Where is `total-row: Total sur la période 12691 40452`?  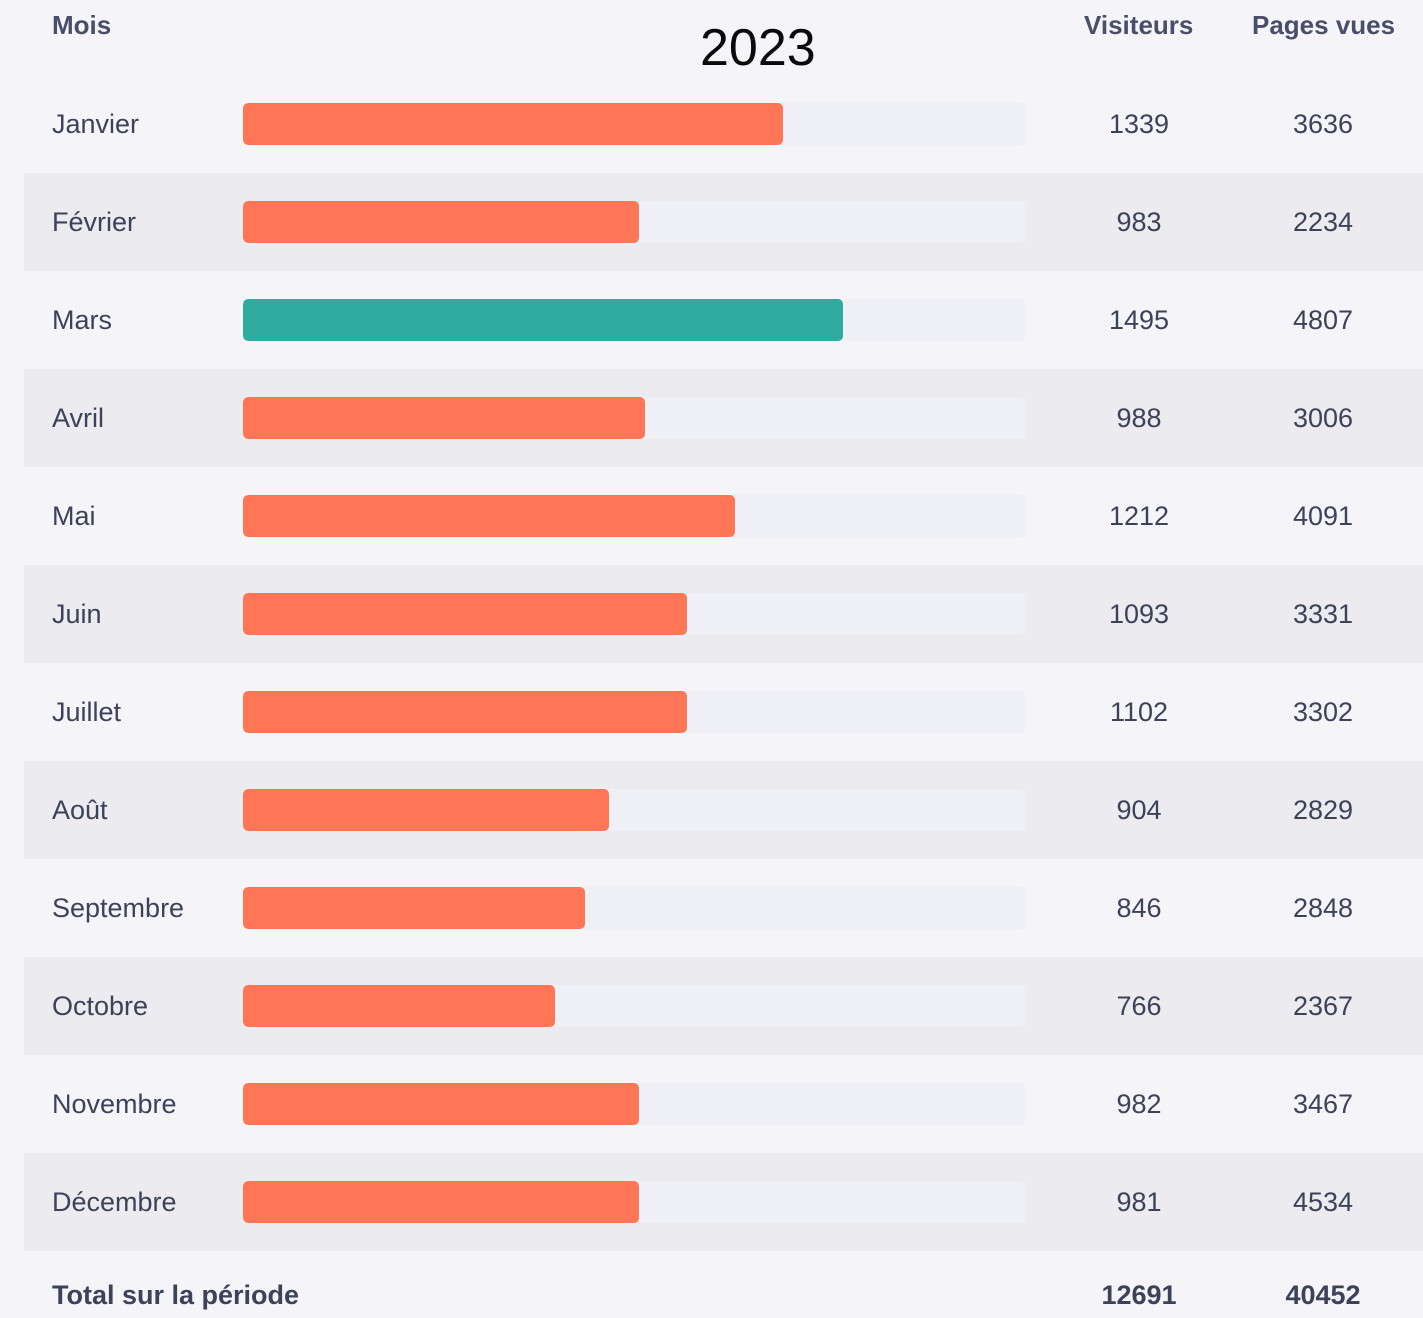
total-row: Total sur la période 12691 40452 is located at coordinates (723, 1284).